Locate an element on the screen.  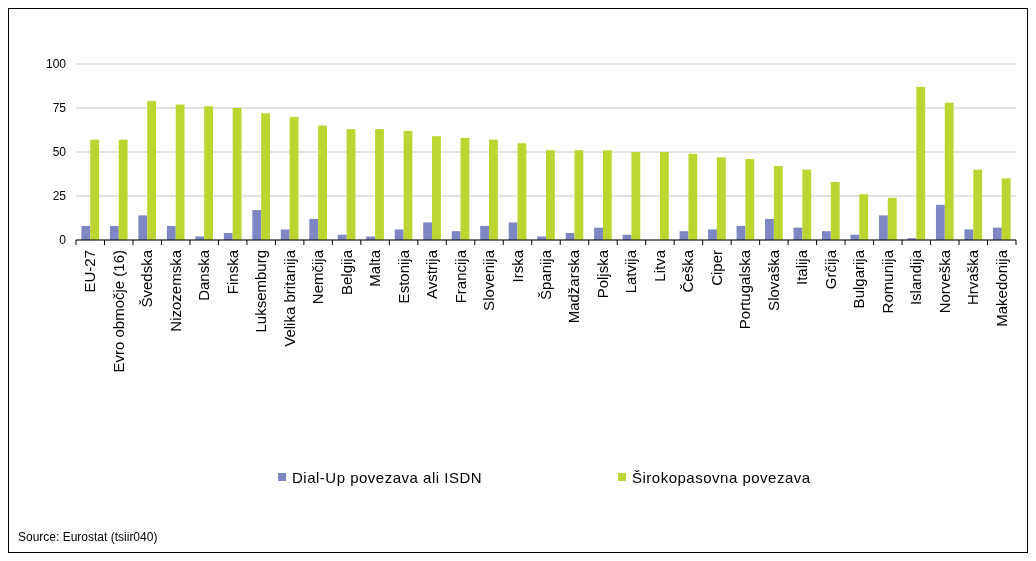
x-tick-label: Portugalska is located at coordinates (745, 289).